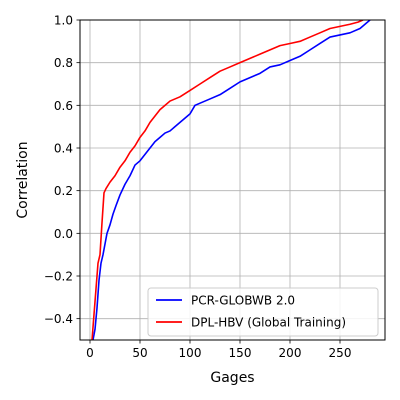  I want to click on x-tick-label: 50, so click(139, 353).